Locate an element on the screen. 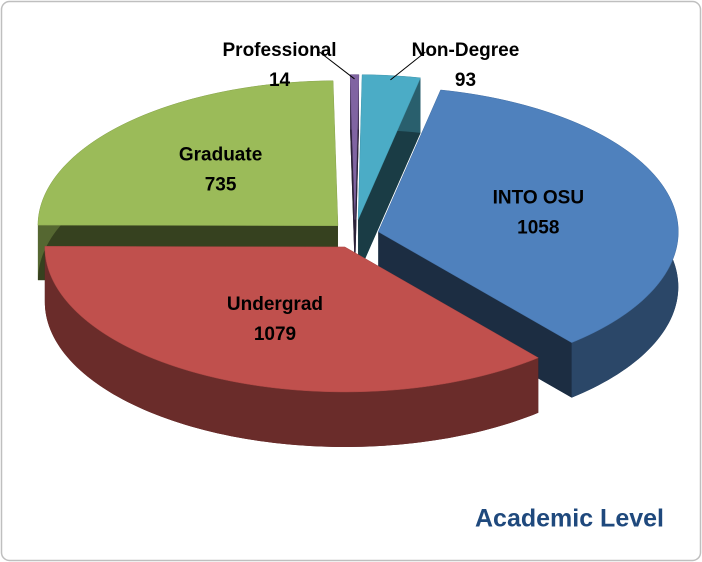  data-label-value: 1079 is located at coordinates (275, 334).